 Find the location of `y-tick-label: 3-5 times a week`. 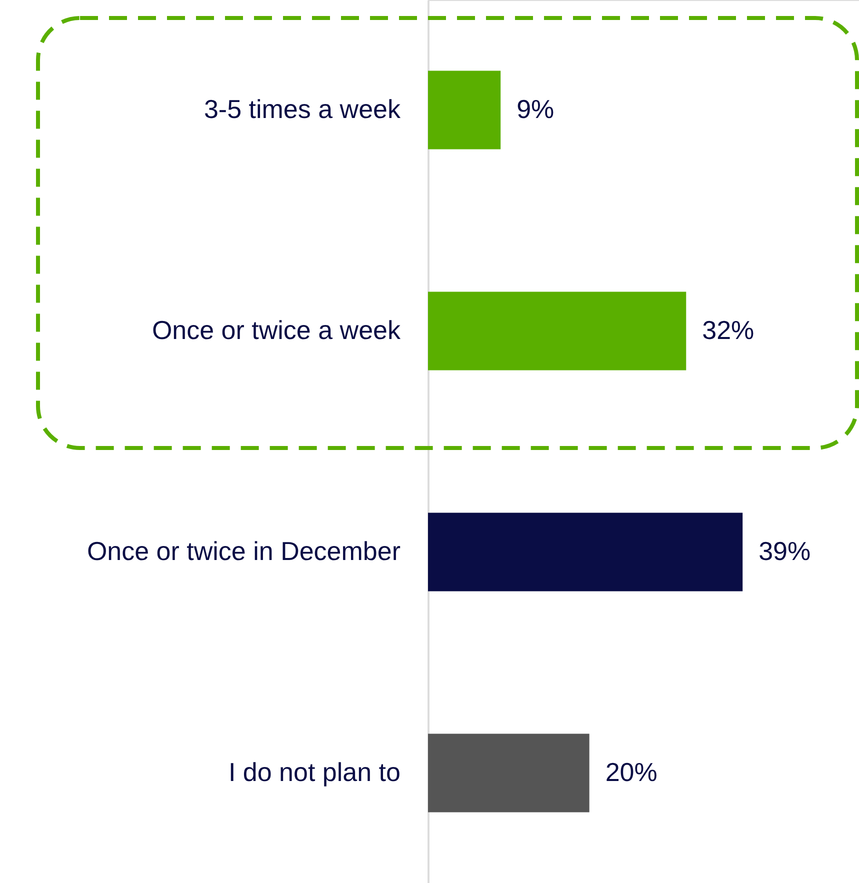

y-tick-label: 3-5 times a week is located at coordinates (303, 109).